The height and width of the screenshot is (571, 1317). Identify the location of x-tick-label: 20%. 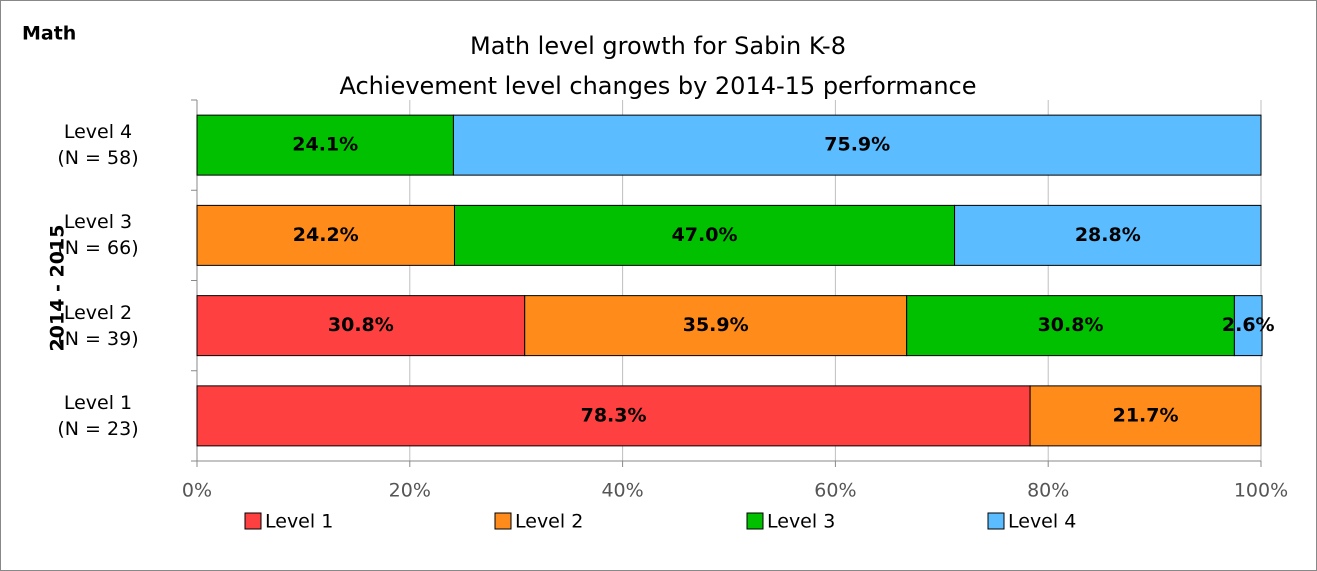
(410, 491).